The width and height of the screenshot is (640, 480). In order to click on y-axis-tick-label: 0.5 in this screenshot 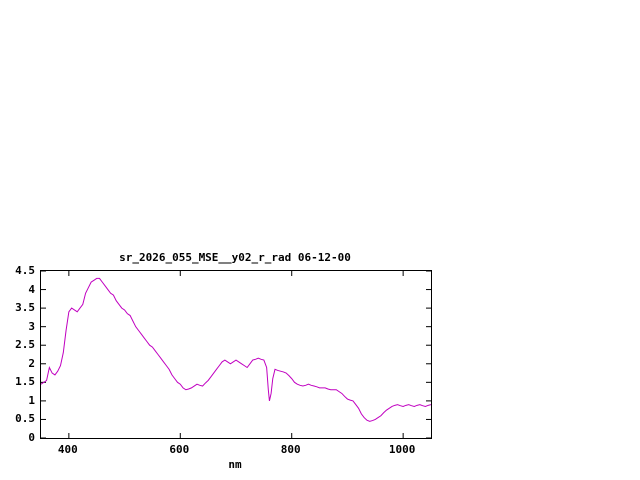, I will do `click(25, 419)`.